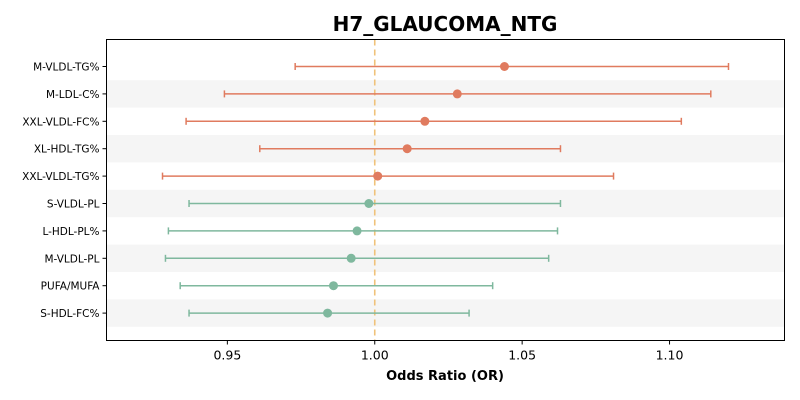 Image resolution: width=800 pixels, height=400 pixels. What do you see at coordinates (522, 355) in the screenshot?
I see `x-tick-label: 1.05` at bounding box center [522, 355].